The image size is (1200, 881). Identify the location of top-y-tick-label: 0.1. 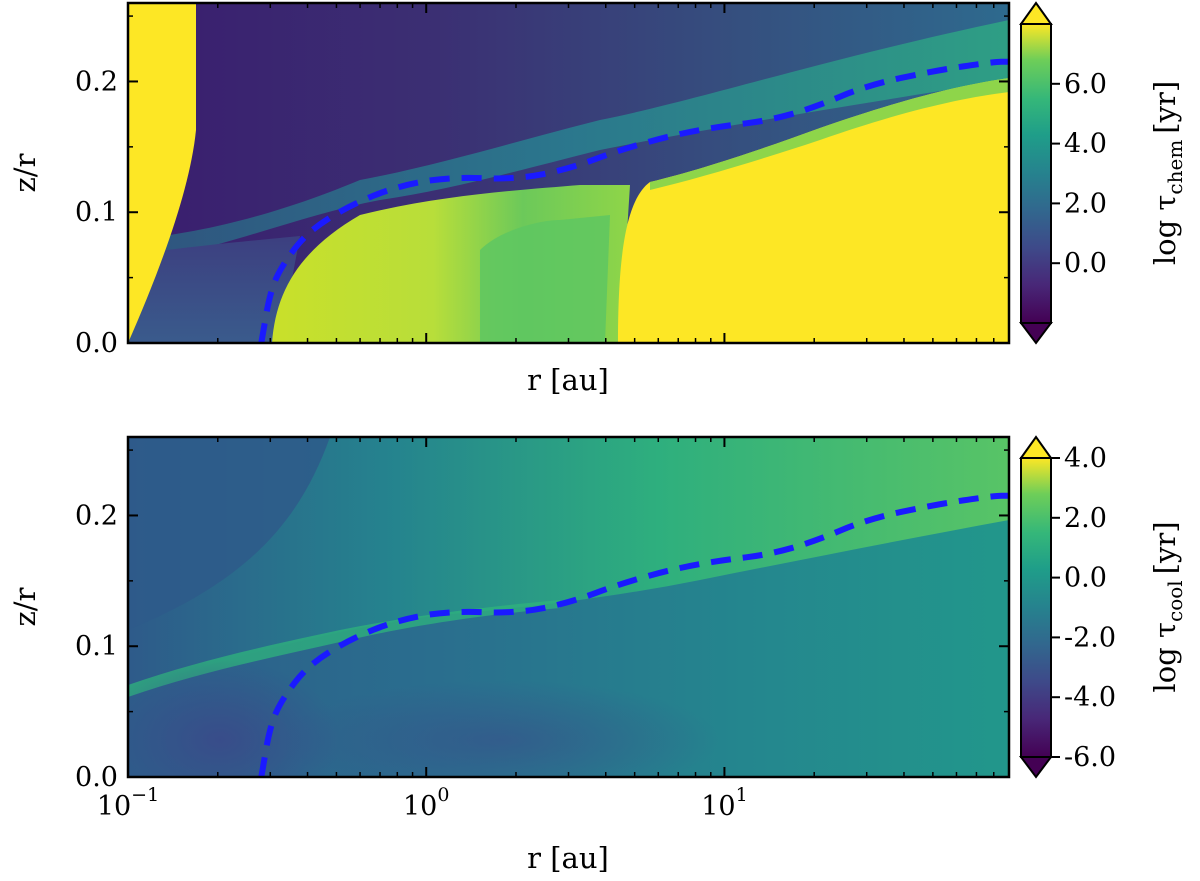
(96, 212).